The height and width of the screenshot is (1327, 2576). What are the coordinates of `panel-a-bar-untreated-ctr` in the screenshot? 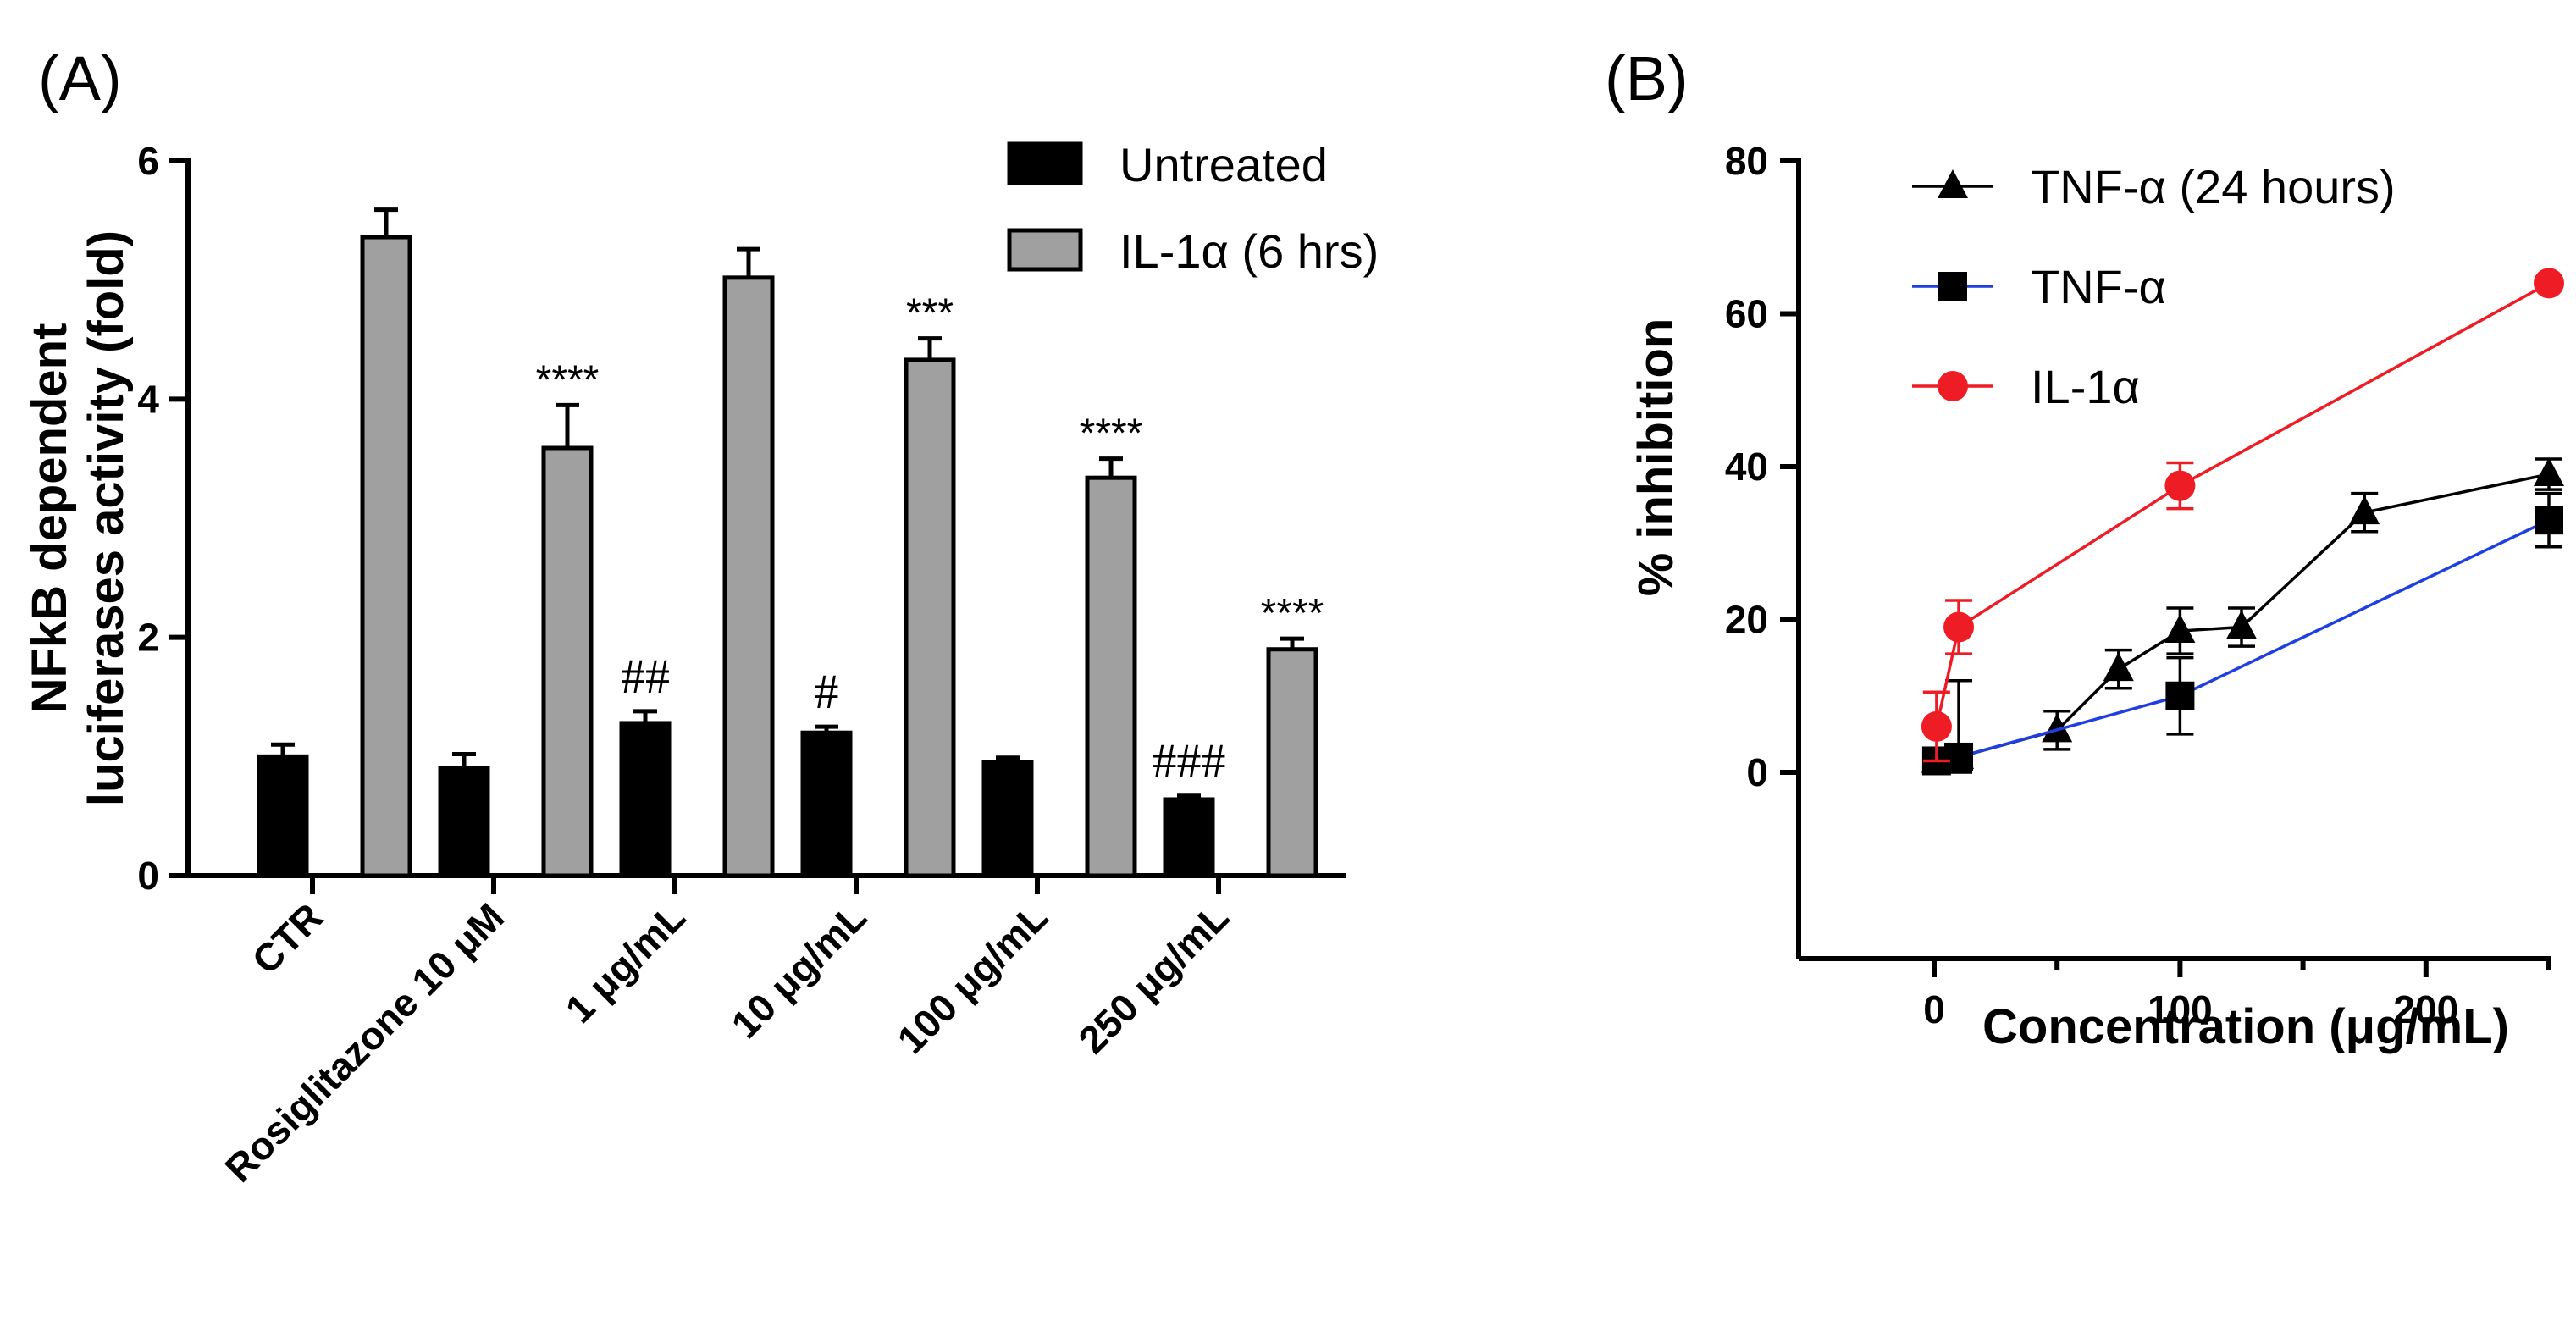 It's located at (283, 816).